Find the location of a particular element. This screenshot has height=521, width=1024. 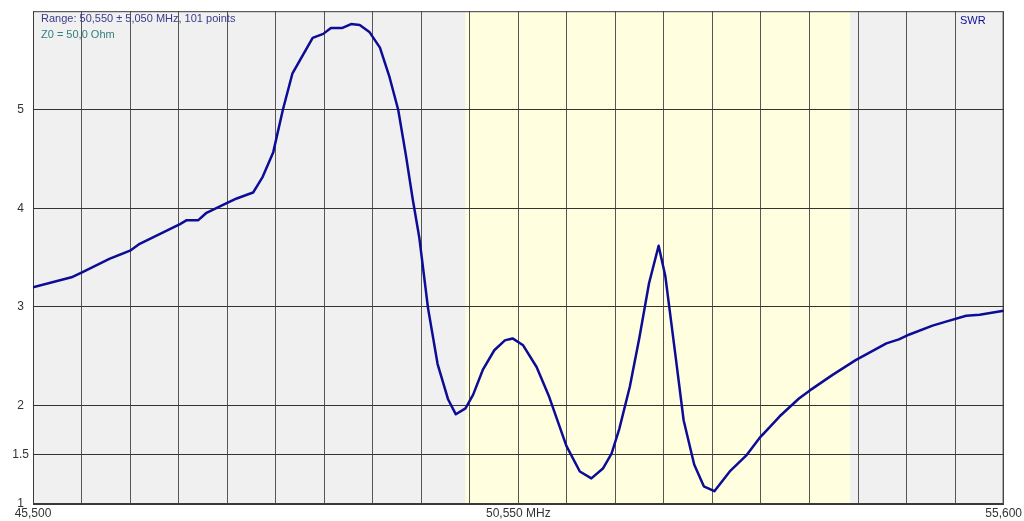

y-tick-label: 5 is located at coordinates (21, 109).